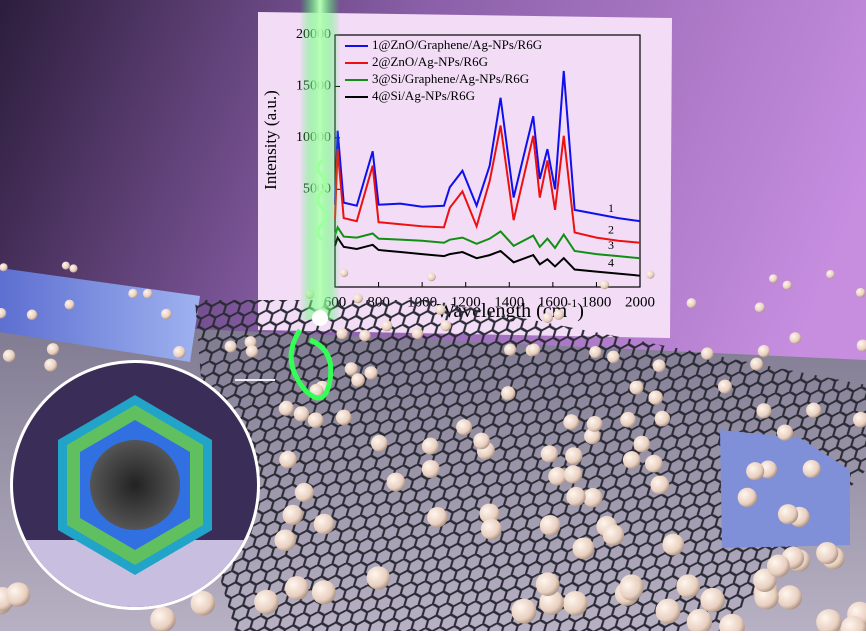 The height and width of the screenshot is (636, 866). Describe the element at coordinates (320, 318) in the screenshot. I see `laser-flash` at that location.